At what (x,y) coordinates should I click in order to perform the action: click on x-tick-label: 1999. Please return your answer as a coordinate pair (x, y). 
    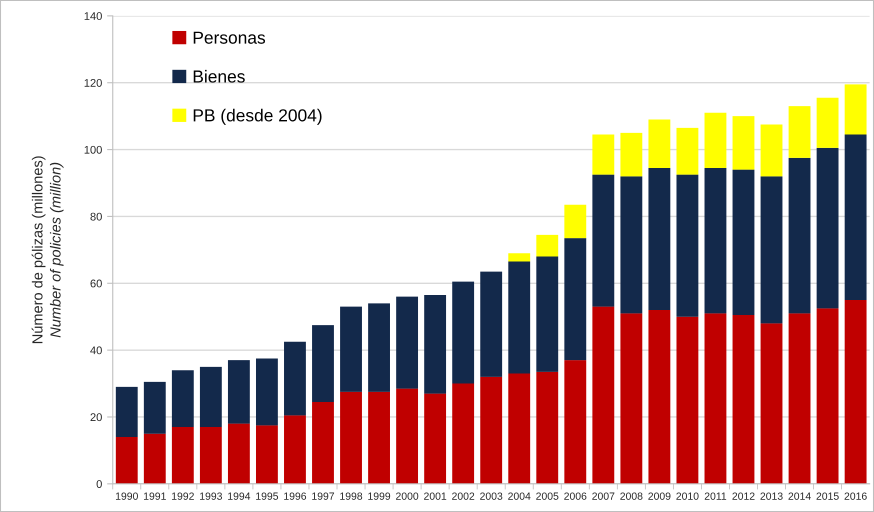
    Looking at the image, I should click on (379, 496).